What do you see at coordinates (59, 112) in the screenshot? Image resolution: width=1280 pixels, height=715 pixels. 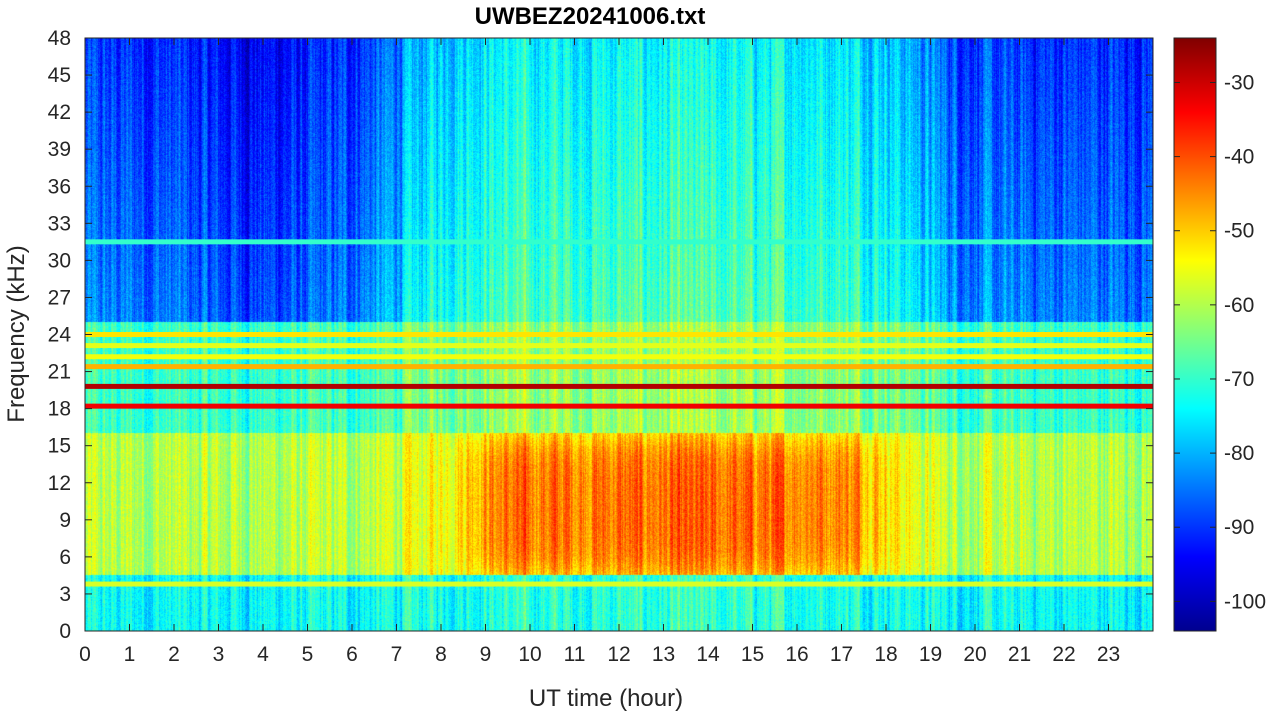 I see `y-tick-label: 42` at bounding box center [59, 112].